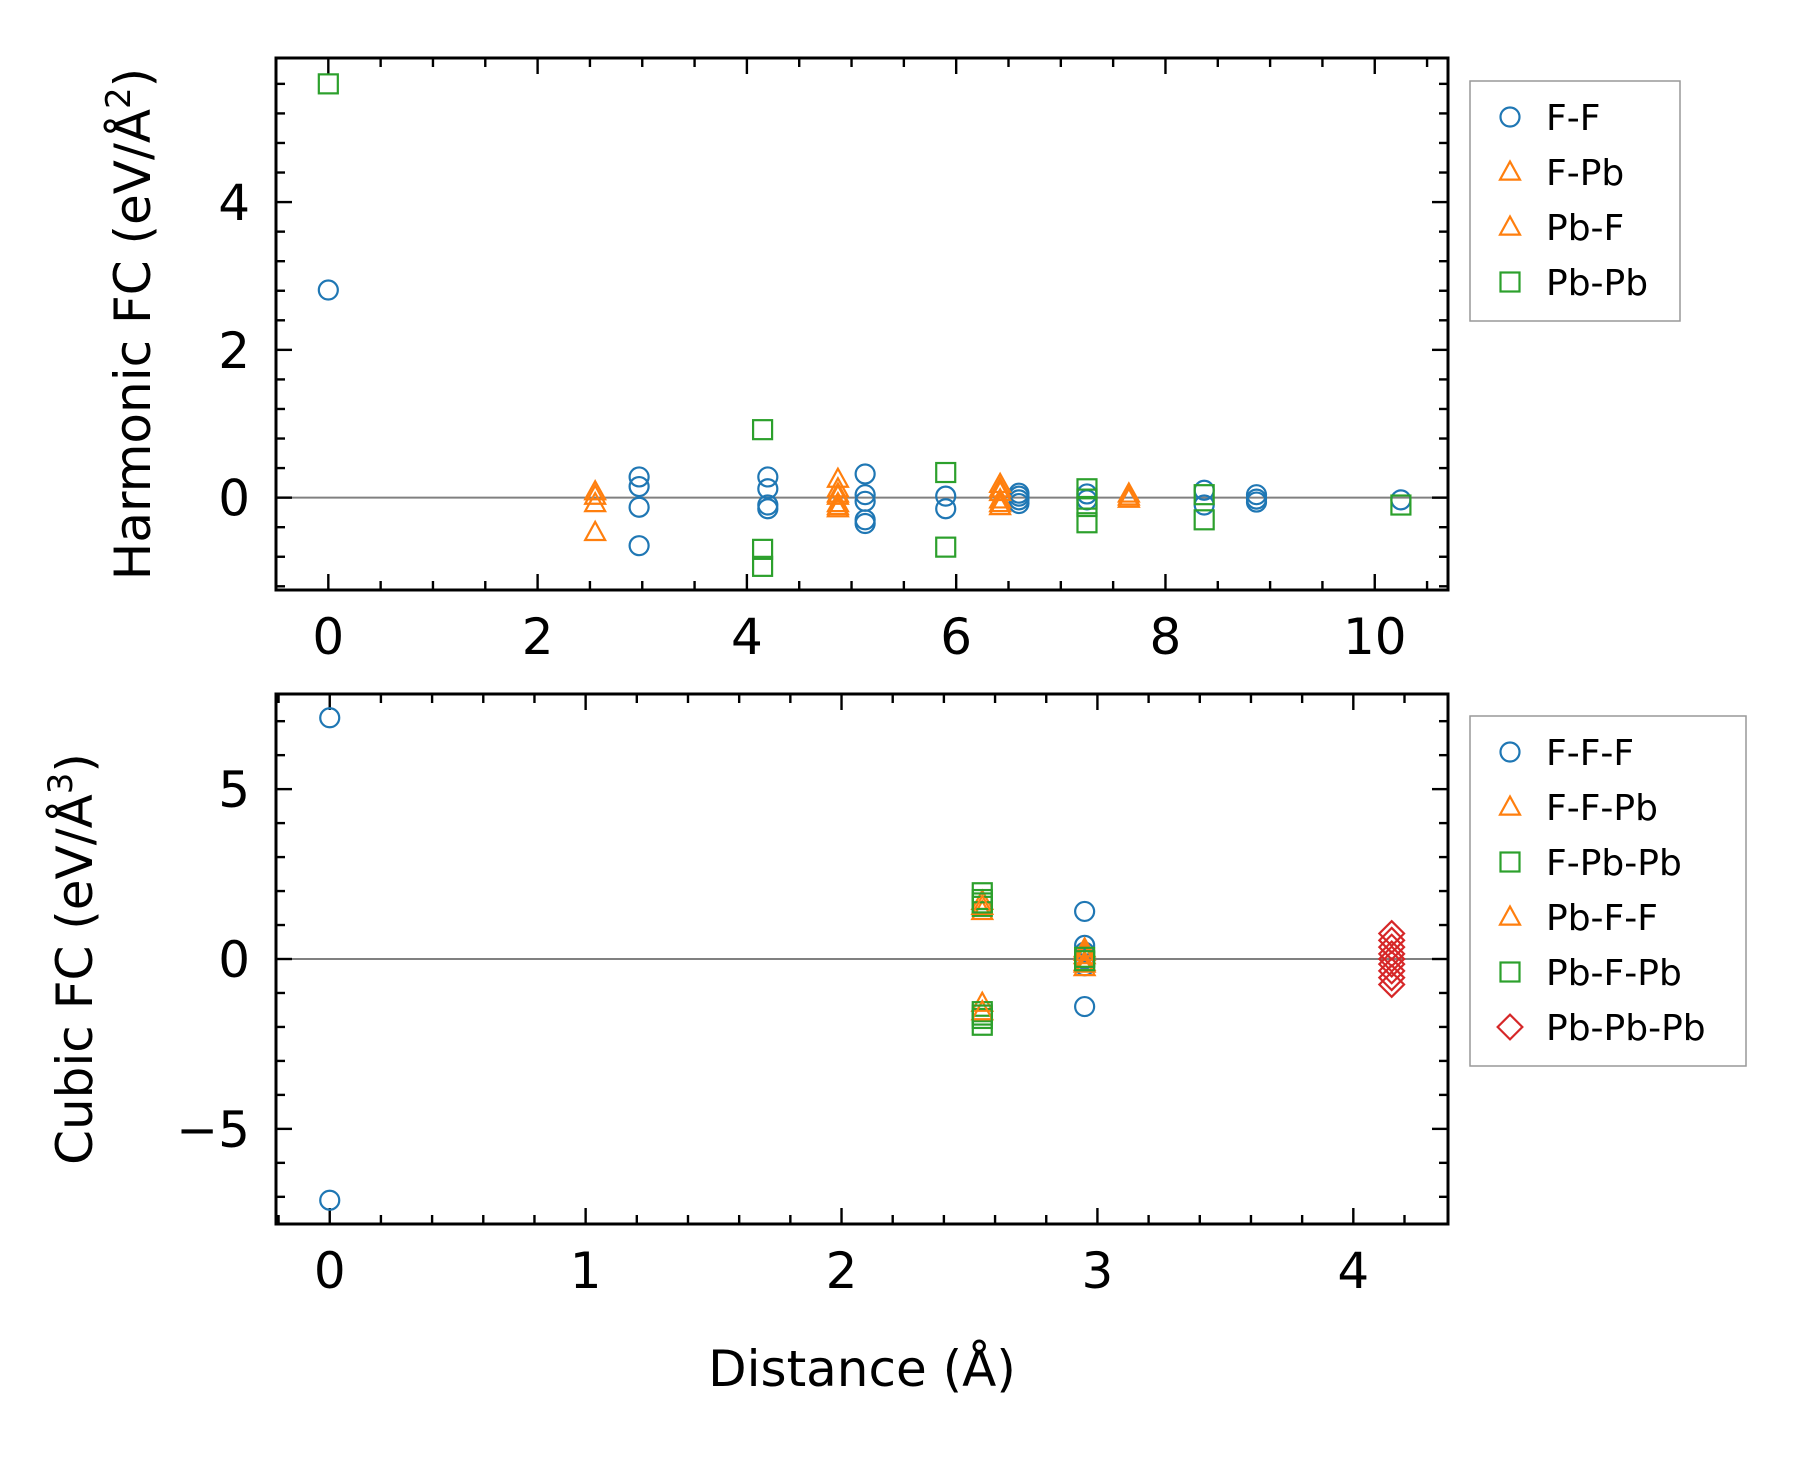  I want to click on legend-marker-pb-f-f, so click(1510, 915).